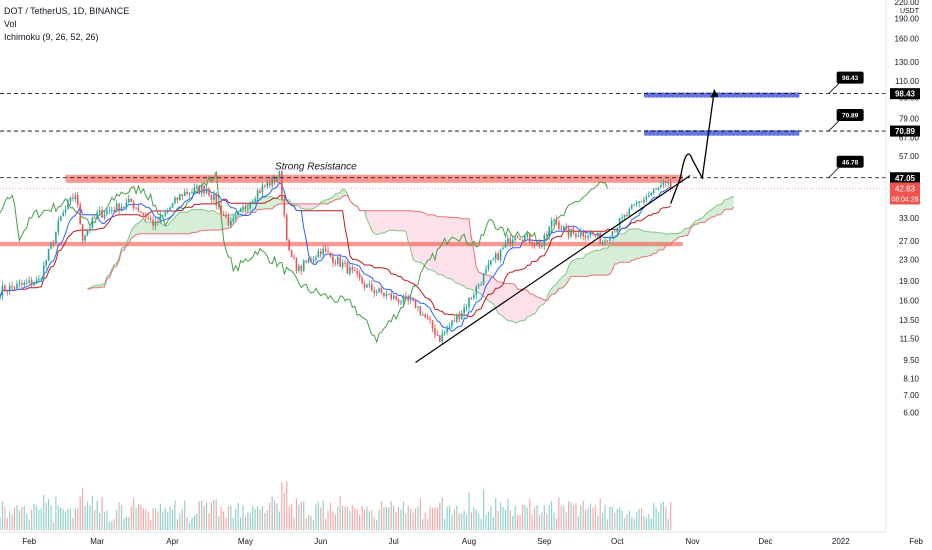 This screenshot has height=550, width=932. What do you see at coordinates (67, 11) in the screenshot?
I see `symbol-title: DOT / TetherUS, 1D, BINANCE` at bounding box center [67, 11].